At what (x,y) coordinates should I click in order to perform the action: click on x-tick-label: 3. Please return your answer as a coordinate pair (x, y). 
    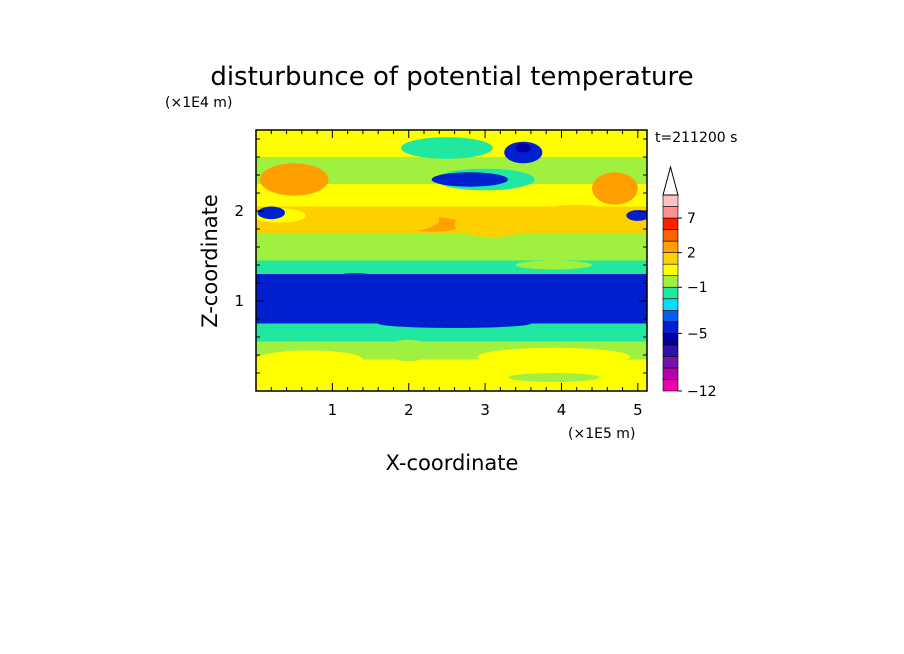
    Looking at the image, I should click on (485, 410).